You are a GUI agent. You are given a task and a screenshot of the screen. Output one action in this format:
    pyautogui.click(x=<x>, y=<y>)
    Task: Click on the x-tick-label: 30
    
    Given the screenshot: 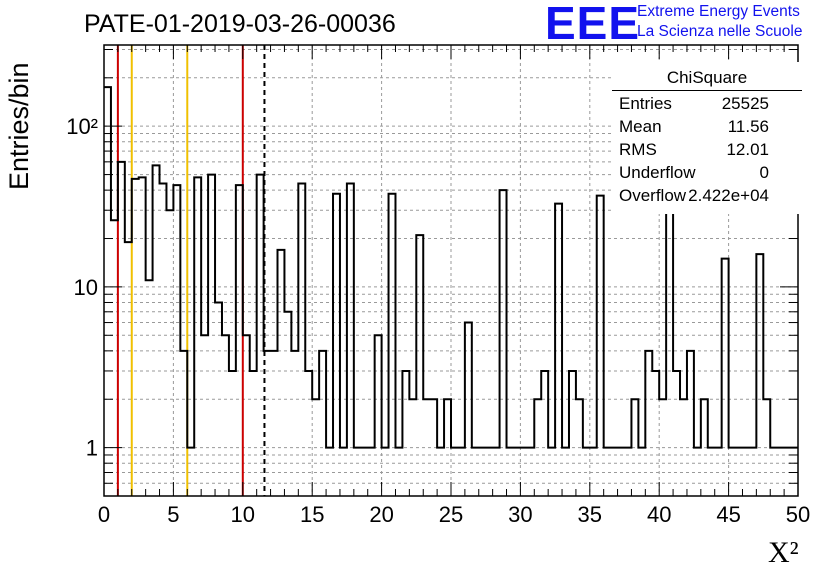 What is the action you would take?
    pyautogui.click(x=520, y=514)
    